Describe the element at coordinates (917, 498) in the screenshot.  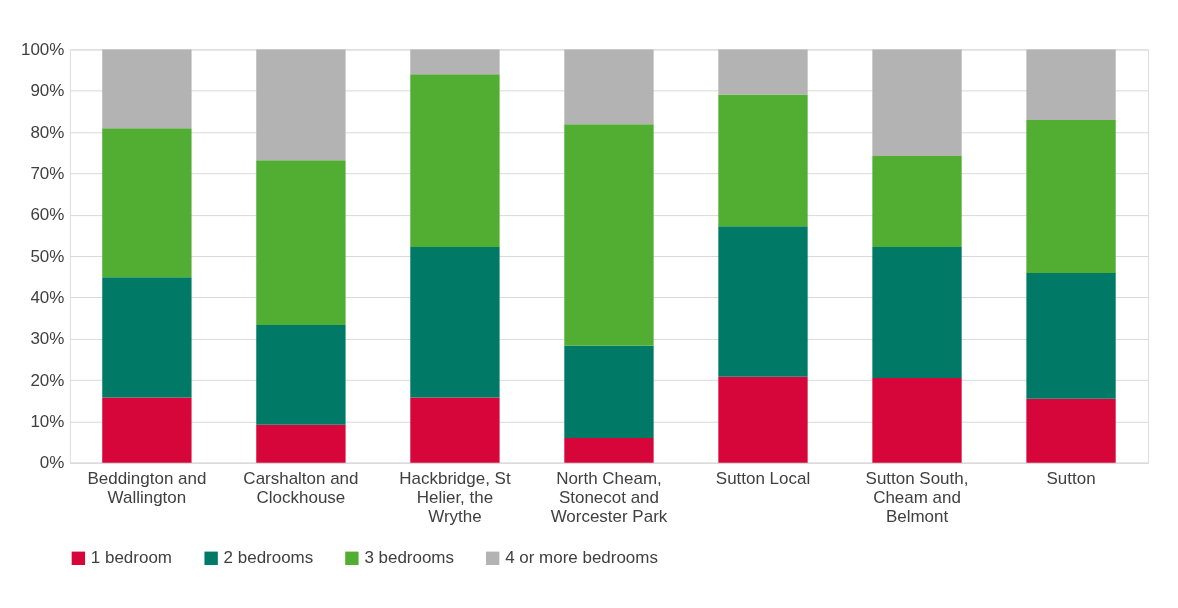
I see `x-tick-label: Sutton South, Cheam and Belmont` at that location.